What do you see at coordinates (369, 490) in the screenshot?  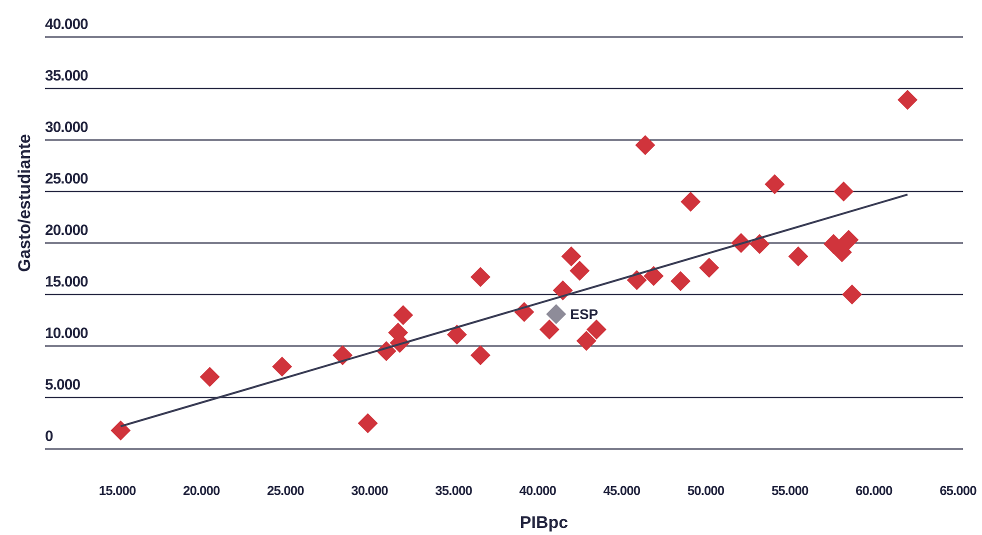 I see `x-tick-label: 30.000` at bounding box center [369, 490].